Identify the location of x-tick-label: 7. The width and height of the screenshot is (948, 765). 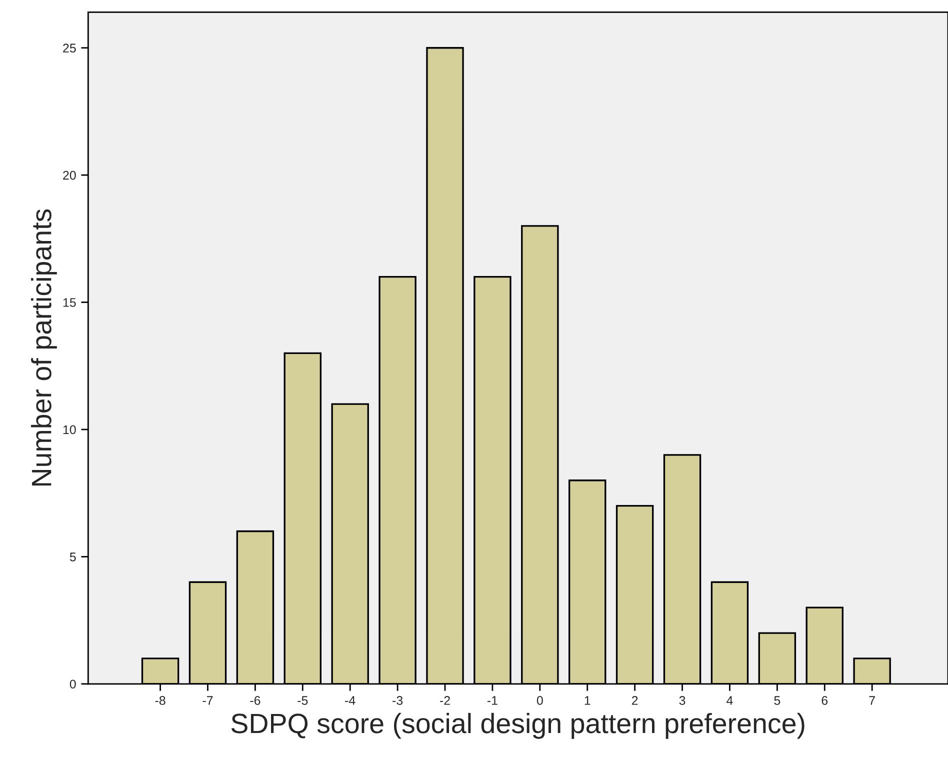
(872, 700).